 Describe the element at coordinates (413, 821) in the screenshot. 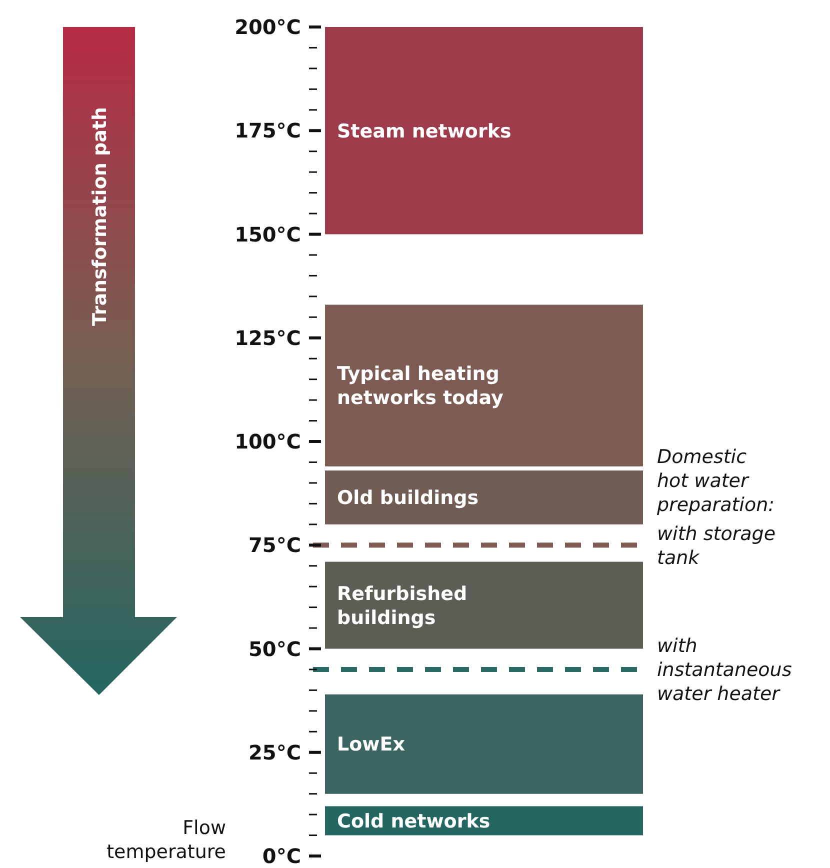

I see `series-label: Cold networks` at that location.